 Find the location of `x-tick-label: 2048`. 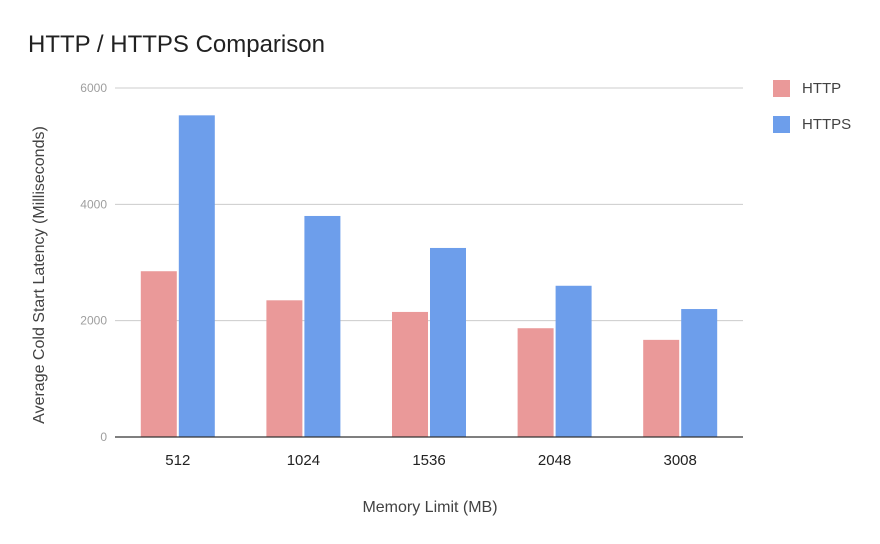

x-tick-label: 2048 is located at coordinates (554, 460).